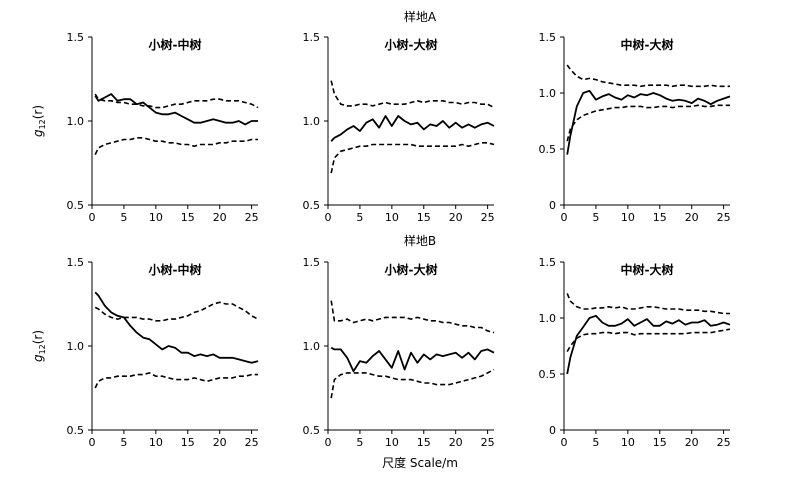 The width and height of the screenshot is (800, 479). I want to click on y-axis-title-a: g12(r), so click(39, 121).